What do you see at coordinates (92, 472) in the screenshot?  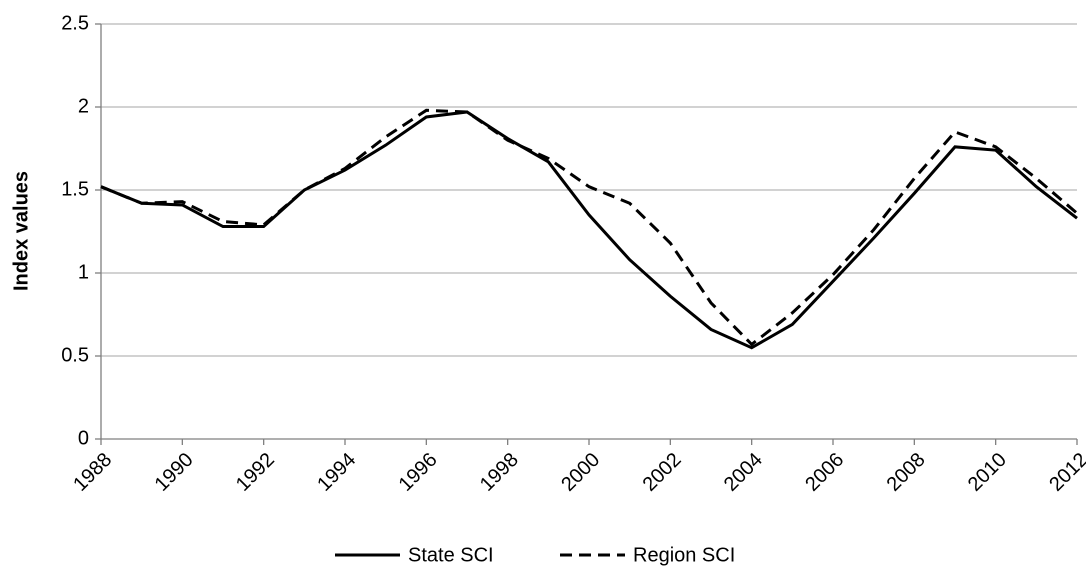 I see `x-tick-label: 1988` at bounding box center [92, 472].